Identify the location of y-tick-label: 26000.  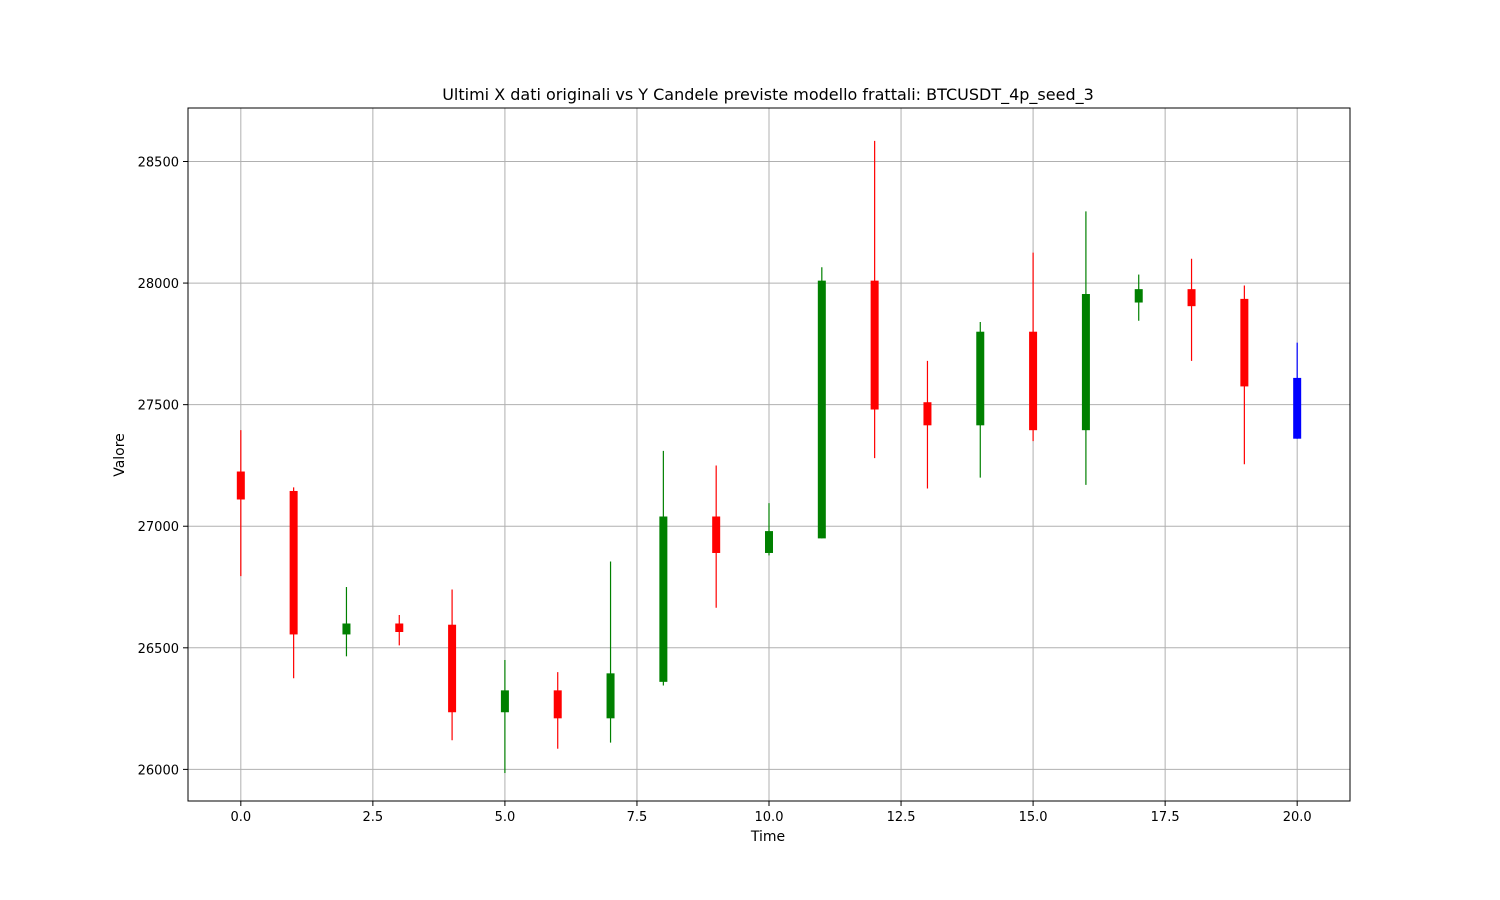
(158, 770).